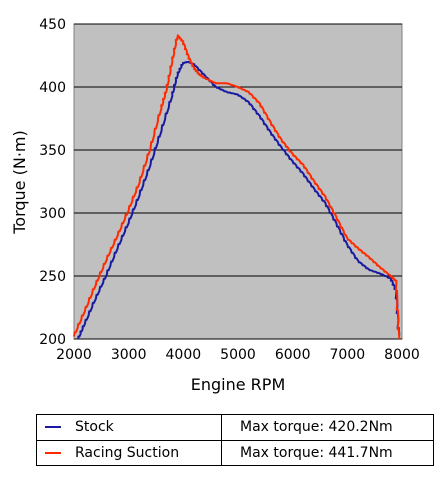 Image resolution: width=440 pixels, height=478 pixels. What do you see at coordinates (53, 427) in the screenshot?
I see `stock-line-swatch` at bounding box center [53, 427].